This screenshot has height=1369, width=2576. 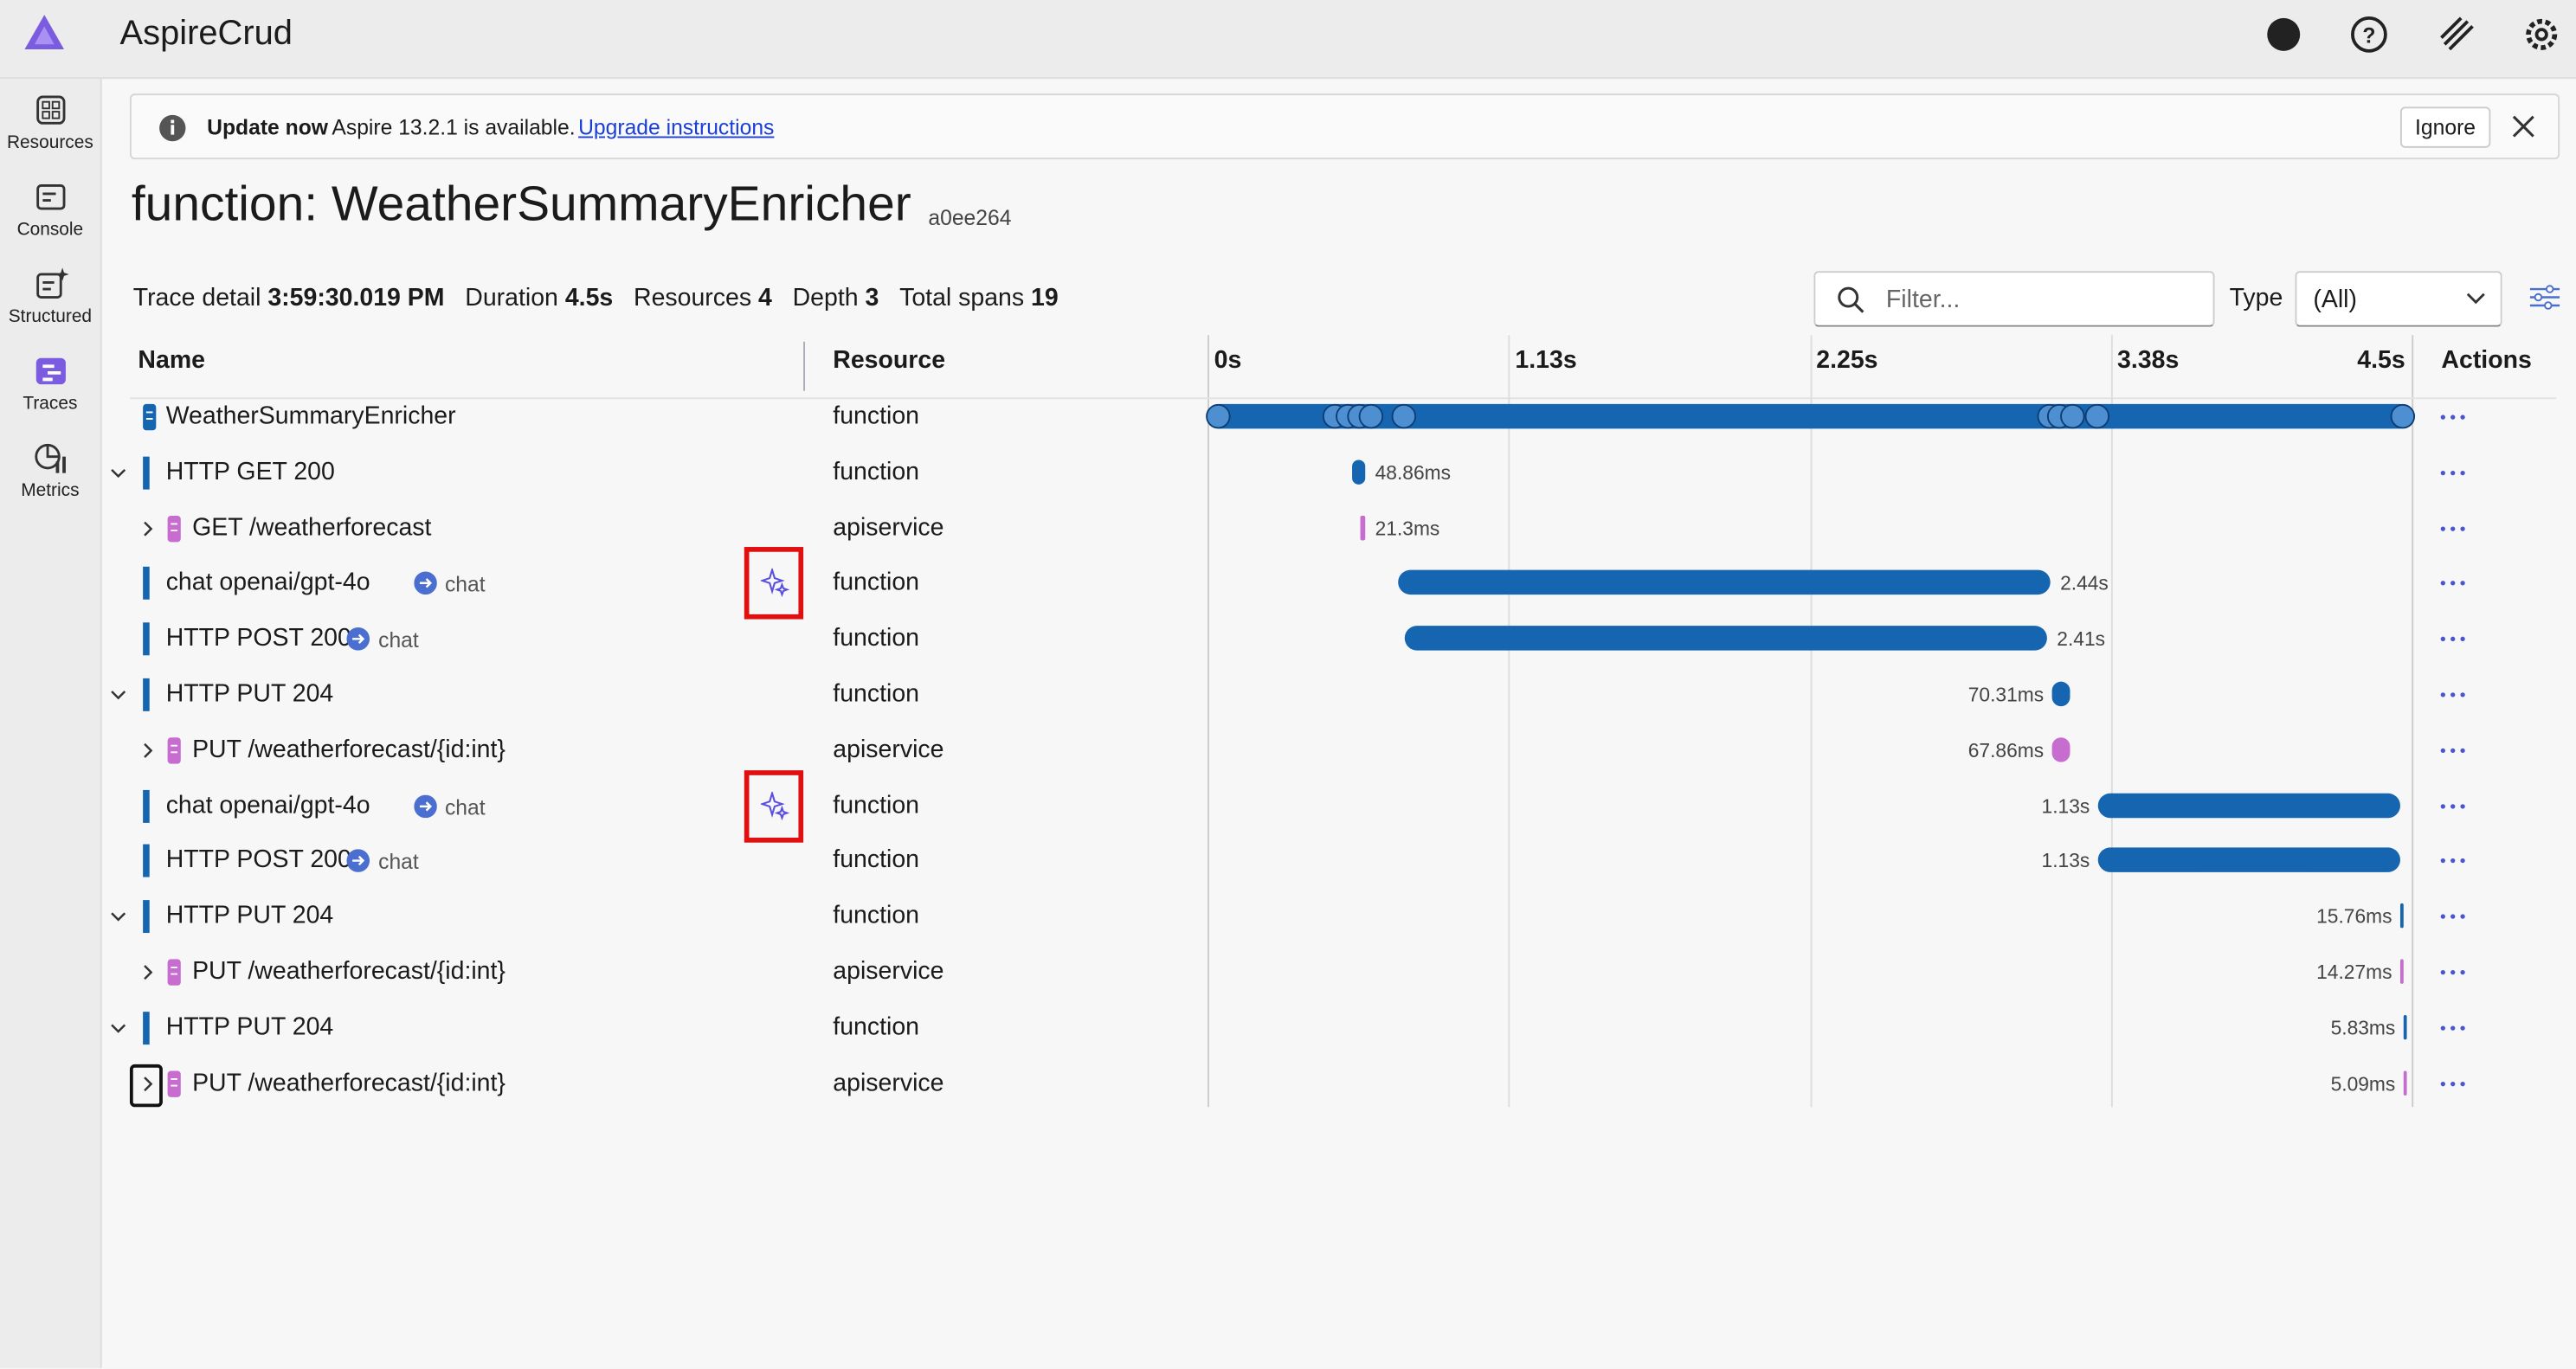 What do you see at coordinates (2445, 127) in the screenshot?
I see `ignore-button: Ignore` at bounding box center [2445, 127].